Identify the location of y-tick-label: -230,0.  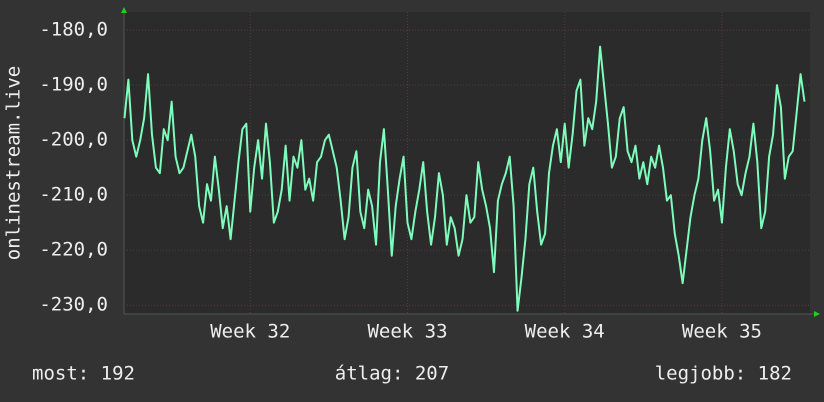
(73, 305).